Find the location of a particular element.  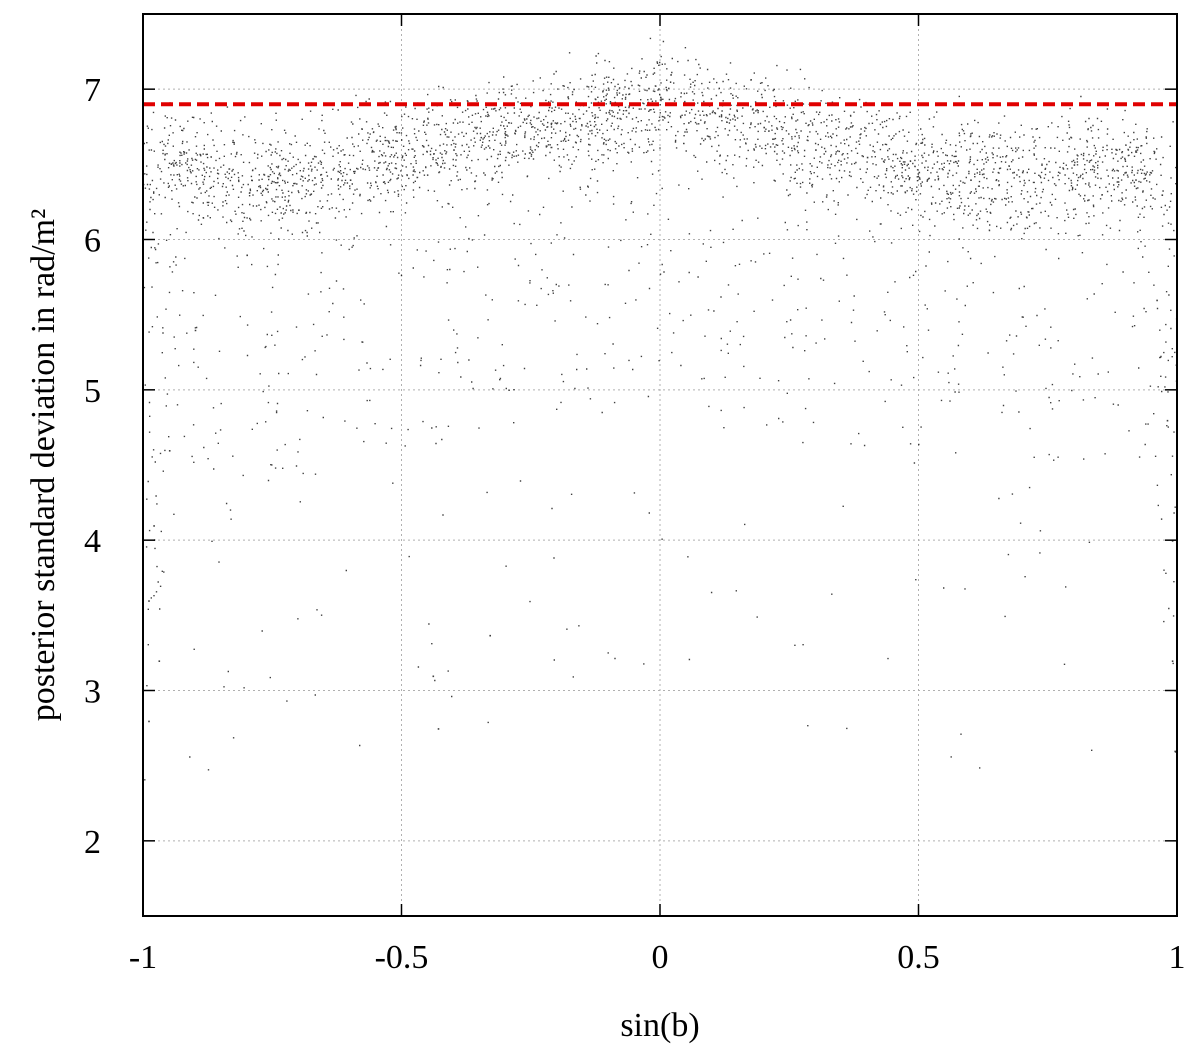

y-tick-label: 3 is located at coordinates (92, 692).